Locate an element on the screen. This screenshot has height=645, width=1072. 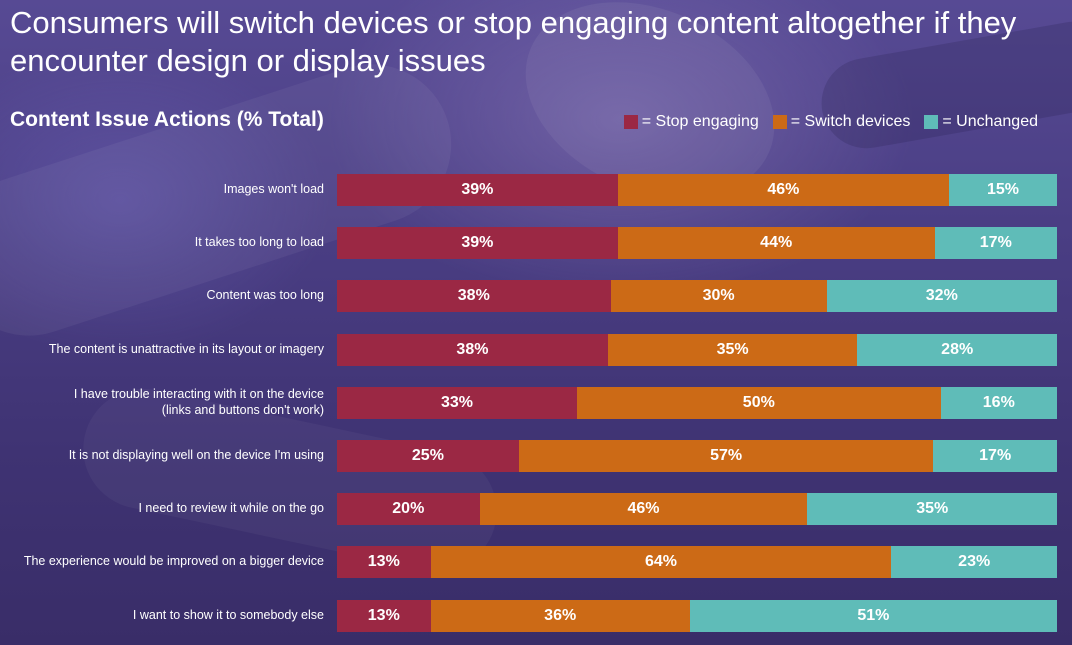
bar-segment-stop-engaging: 25% is located at coordinates (428, 456).